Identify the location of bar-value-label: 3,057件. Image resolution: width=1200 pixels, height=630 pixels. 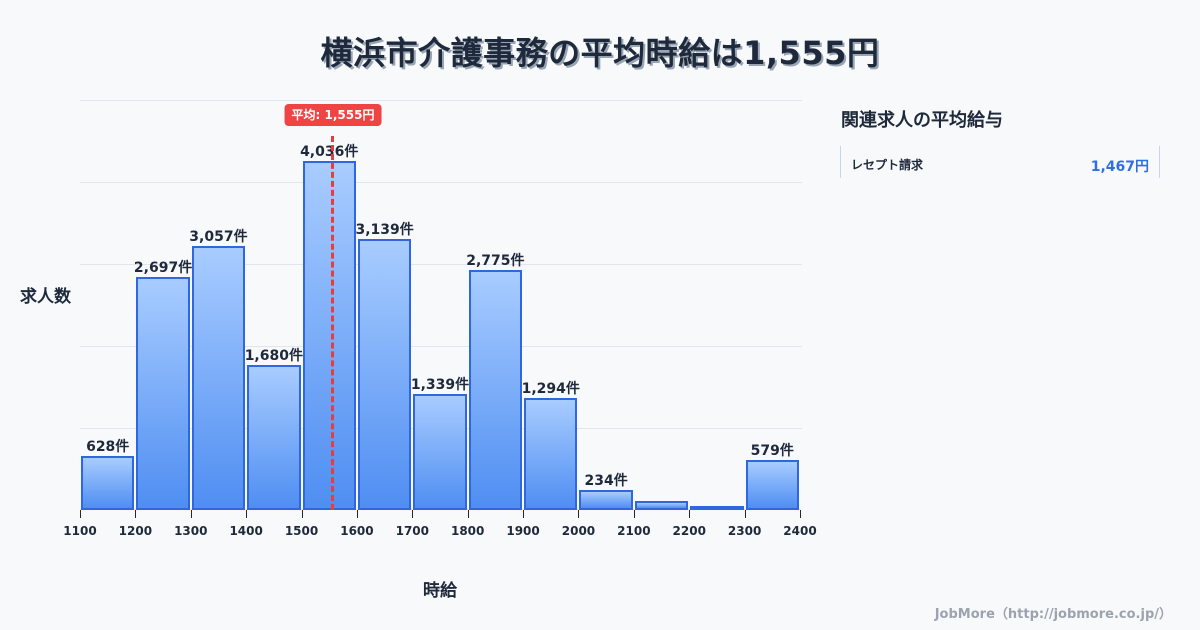
(218, 237).